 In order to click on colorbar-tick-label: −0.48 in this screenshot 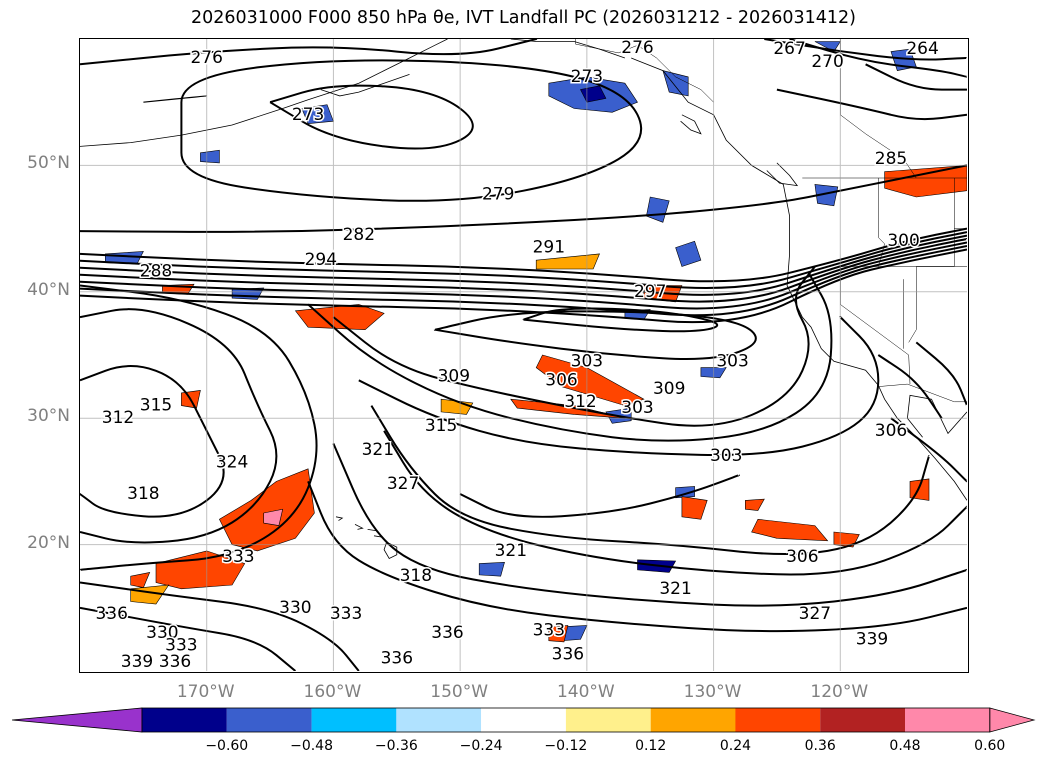, I will do `click(311, 746)`.